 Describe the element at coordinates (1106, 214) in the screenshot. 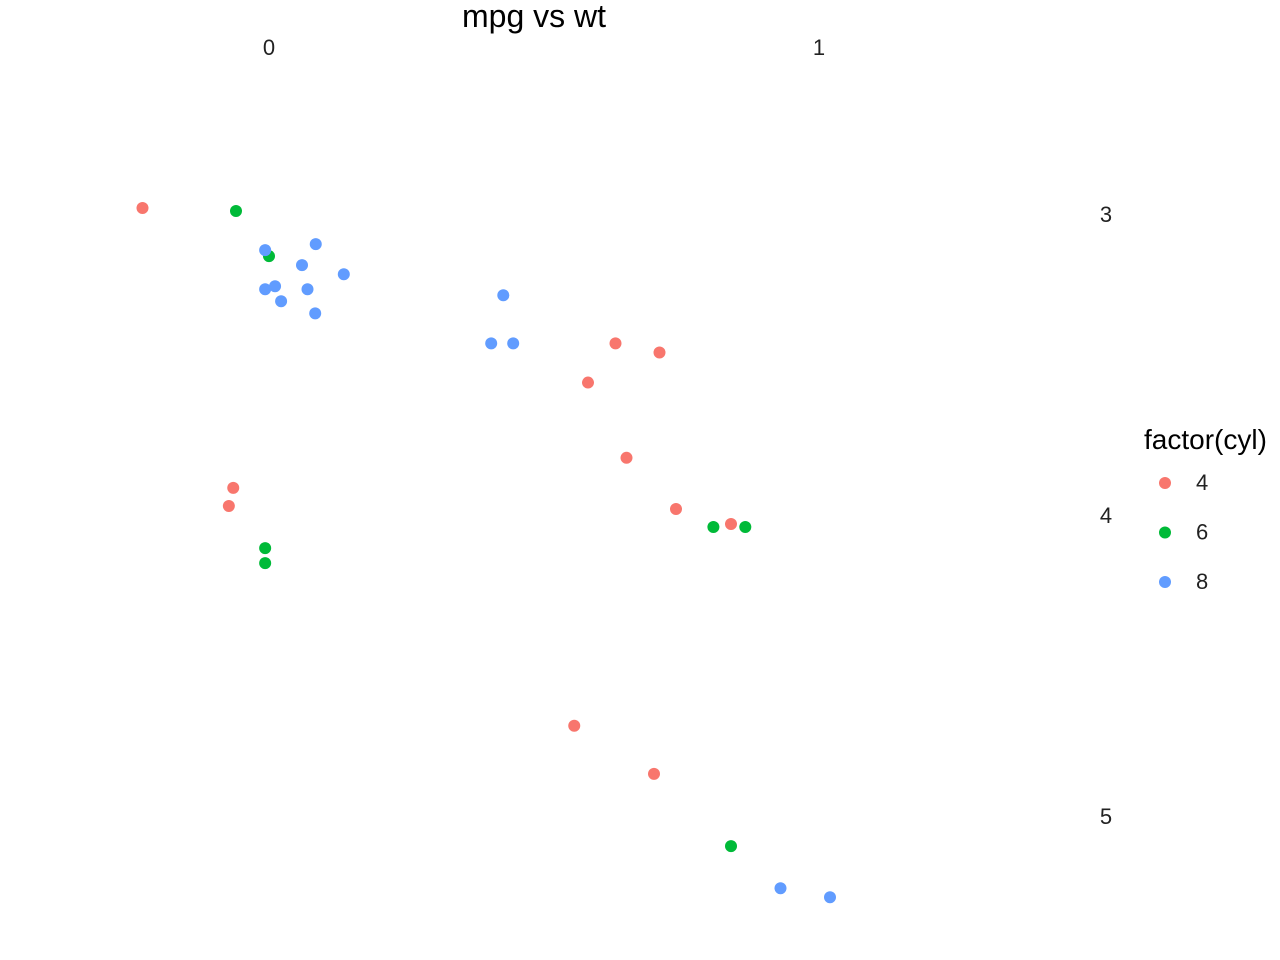

I see `y-tick-label: 3` at that location.